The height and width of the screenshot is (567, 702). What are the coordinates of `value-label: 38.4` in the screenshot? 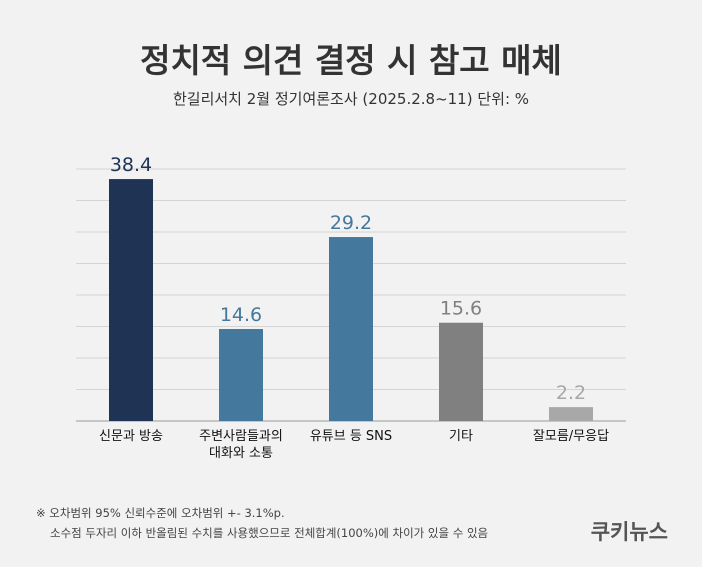 It's located at (131, 165).